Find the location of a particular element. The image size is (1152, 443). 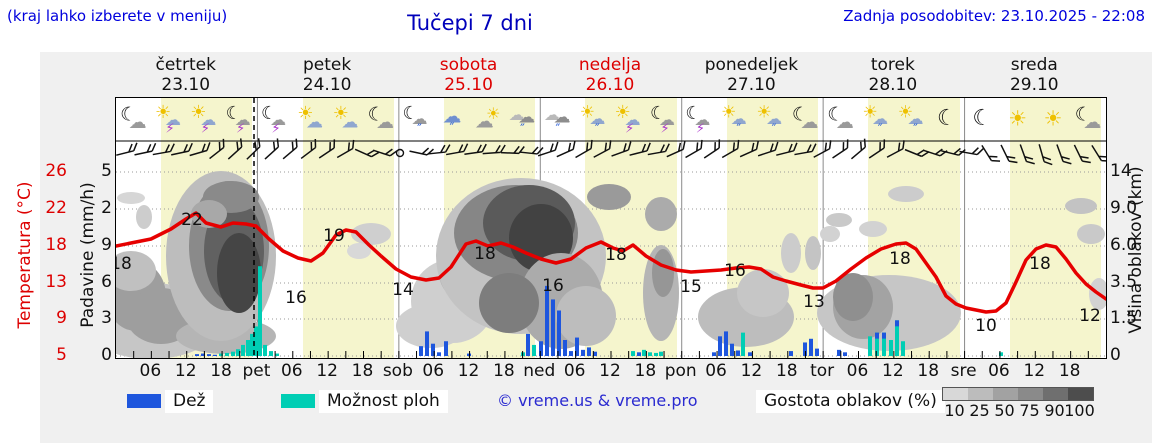

cloud-density-gradient is located at coordinates (1018, 394).